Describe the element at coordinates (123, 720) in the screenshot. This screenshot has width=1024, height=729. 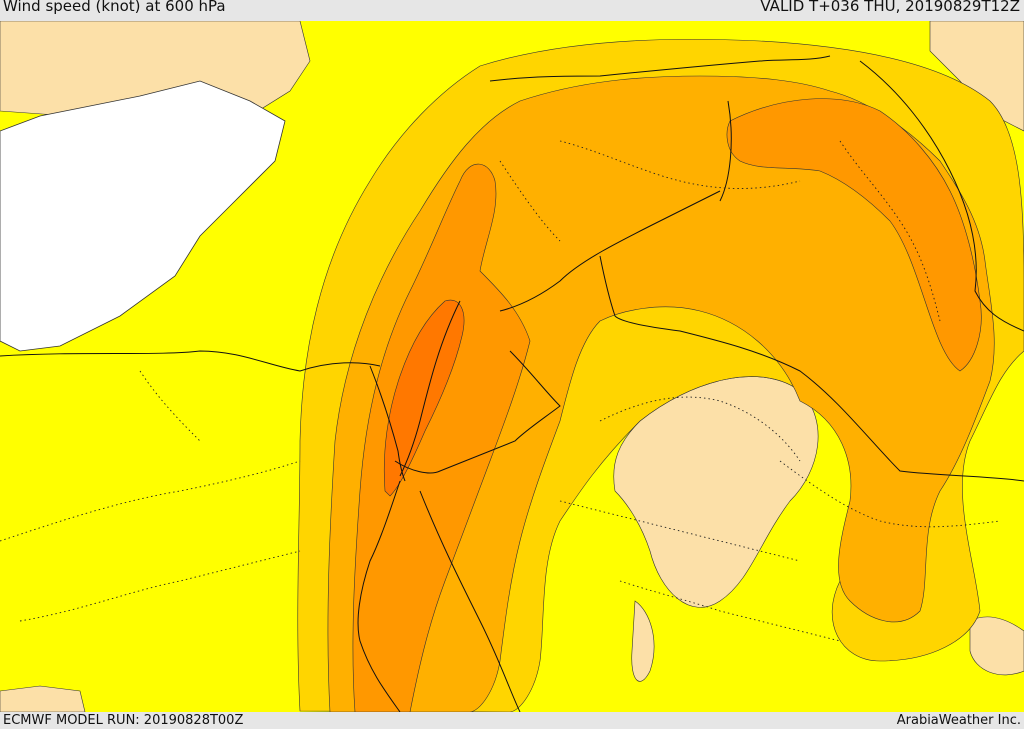
I see `model-run-label: ECMWF MODEL RUN: 20190828T00Z` at that location.